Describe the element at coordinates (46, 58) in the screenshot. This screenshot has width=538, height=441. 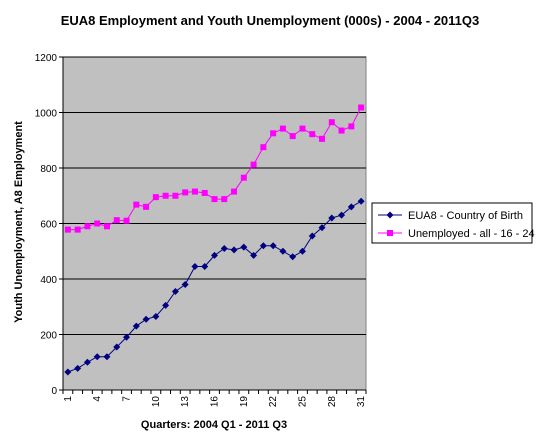
I see `y-tick-label: 1200` at that location.